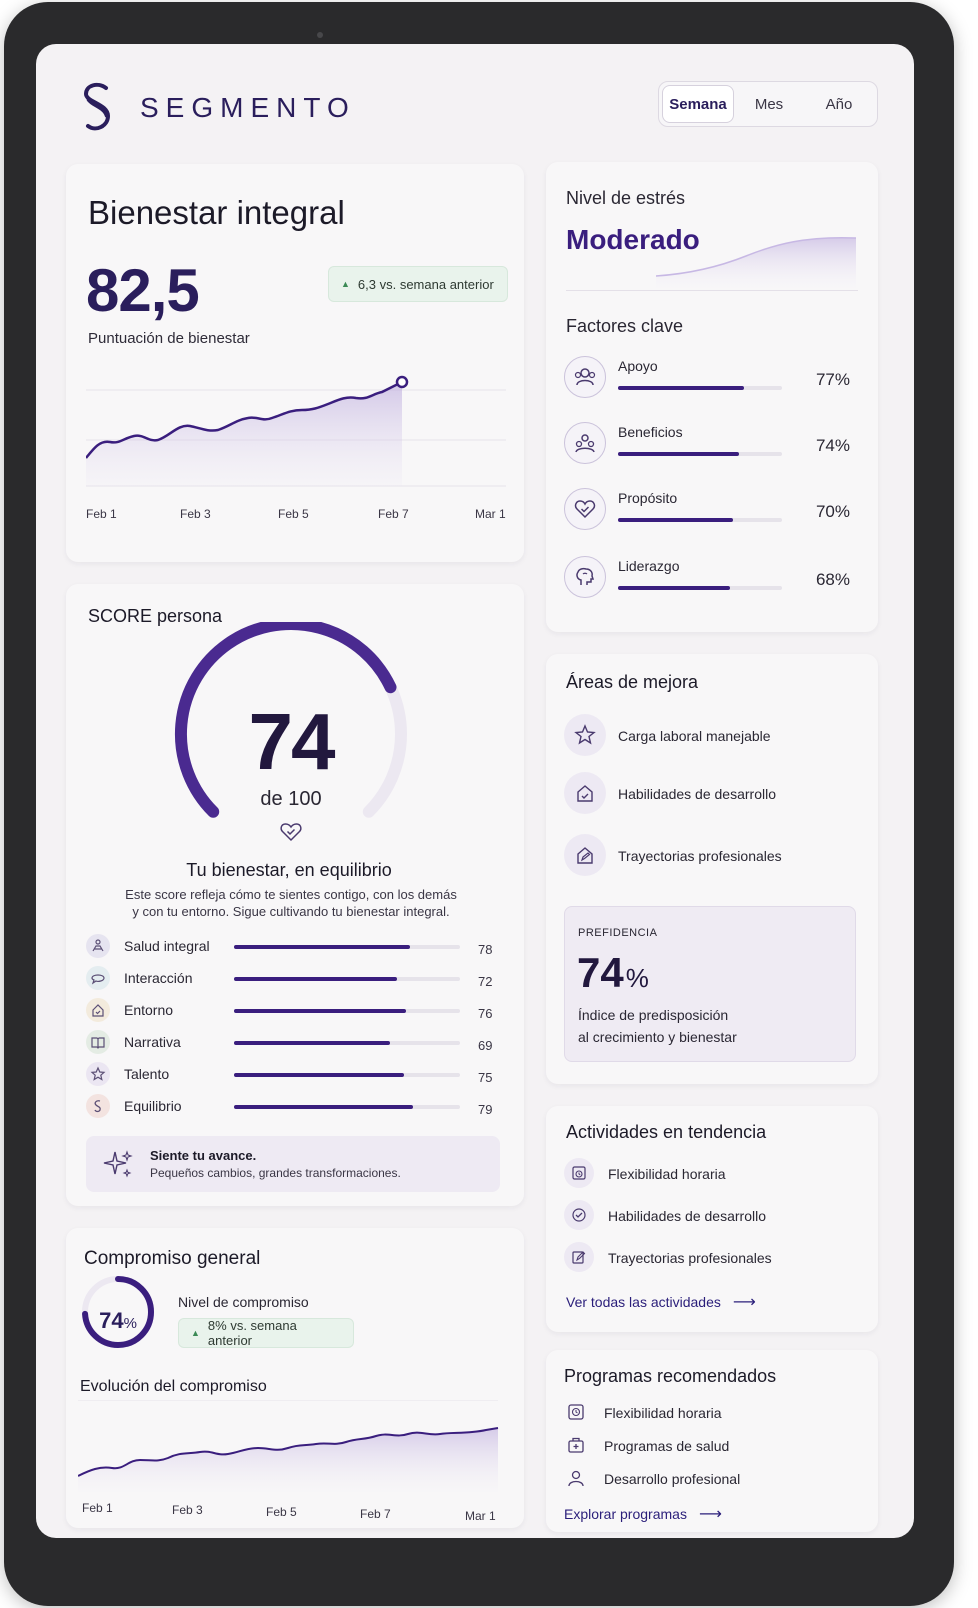  Describe the element at coordinates (98, 1106) in the screenshot. I see `balance-icon` at that location.